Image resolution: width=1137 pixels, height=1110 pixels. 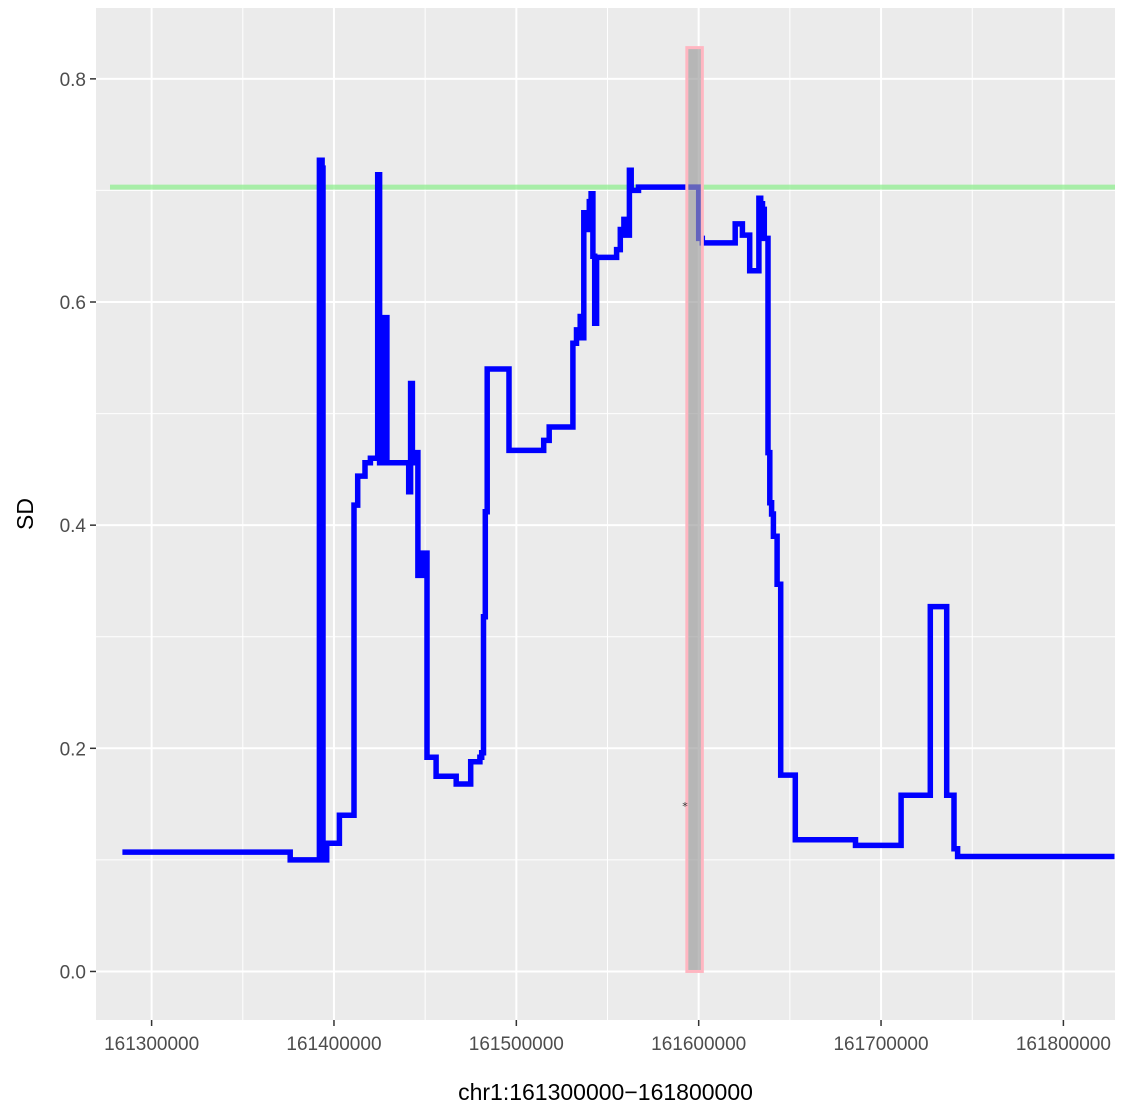 I want to click on y-tick-label: 0.0, so click(x=73, y=972).